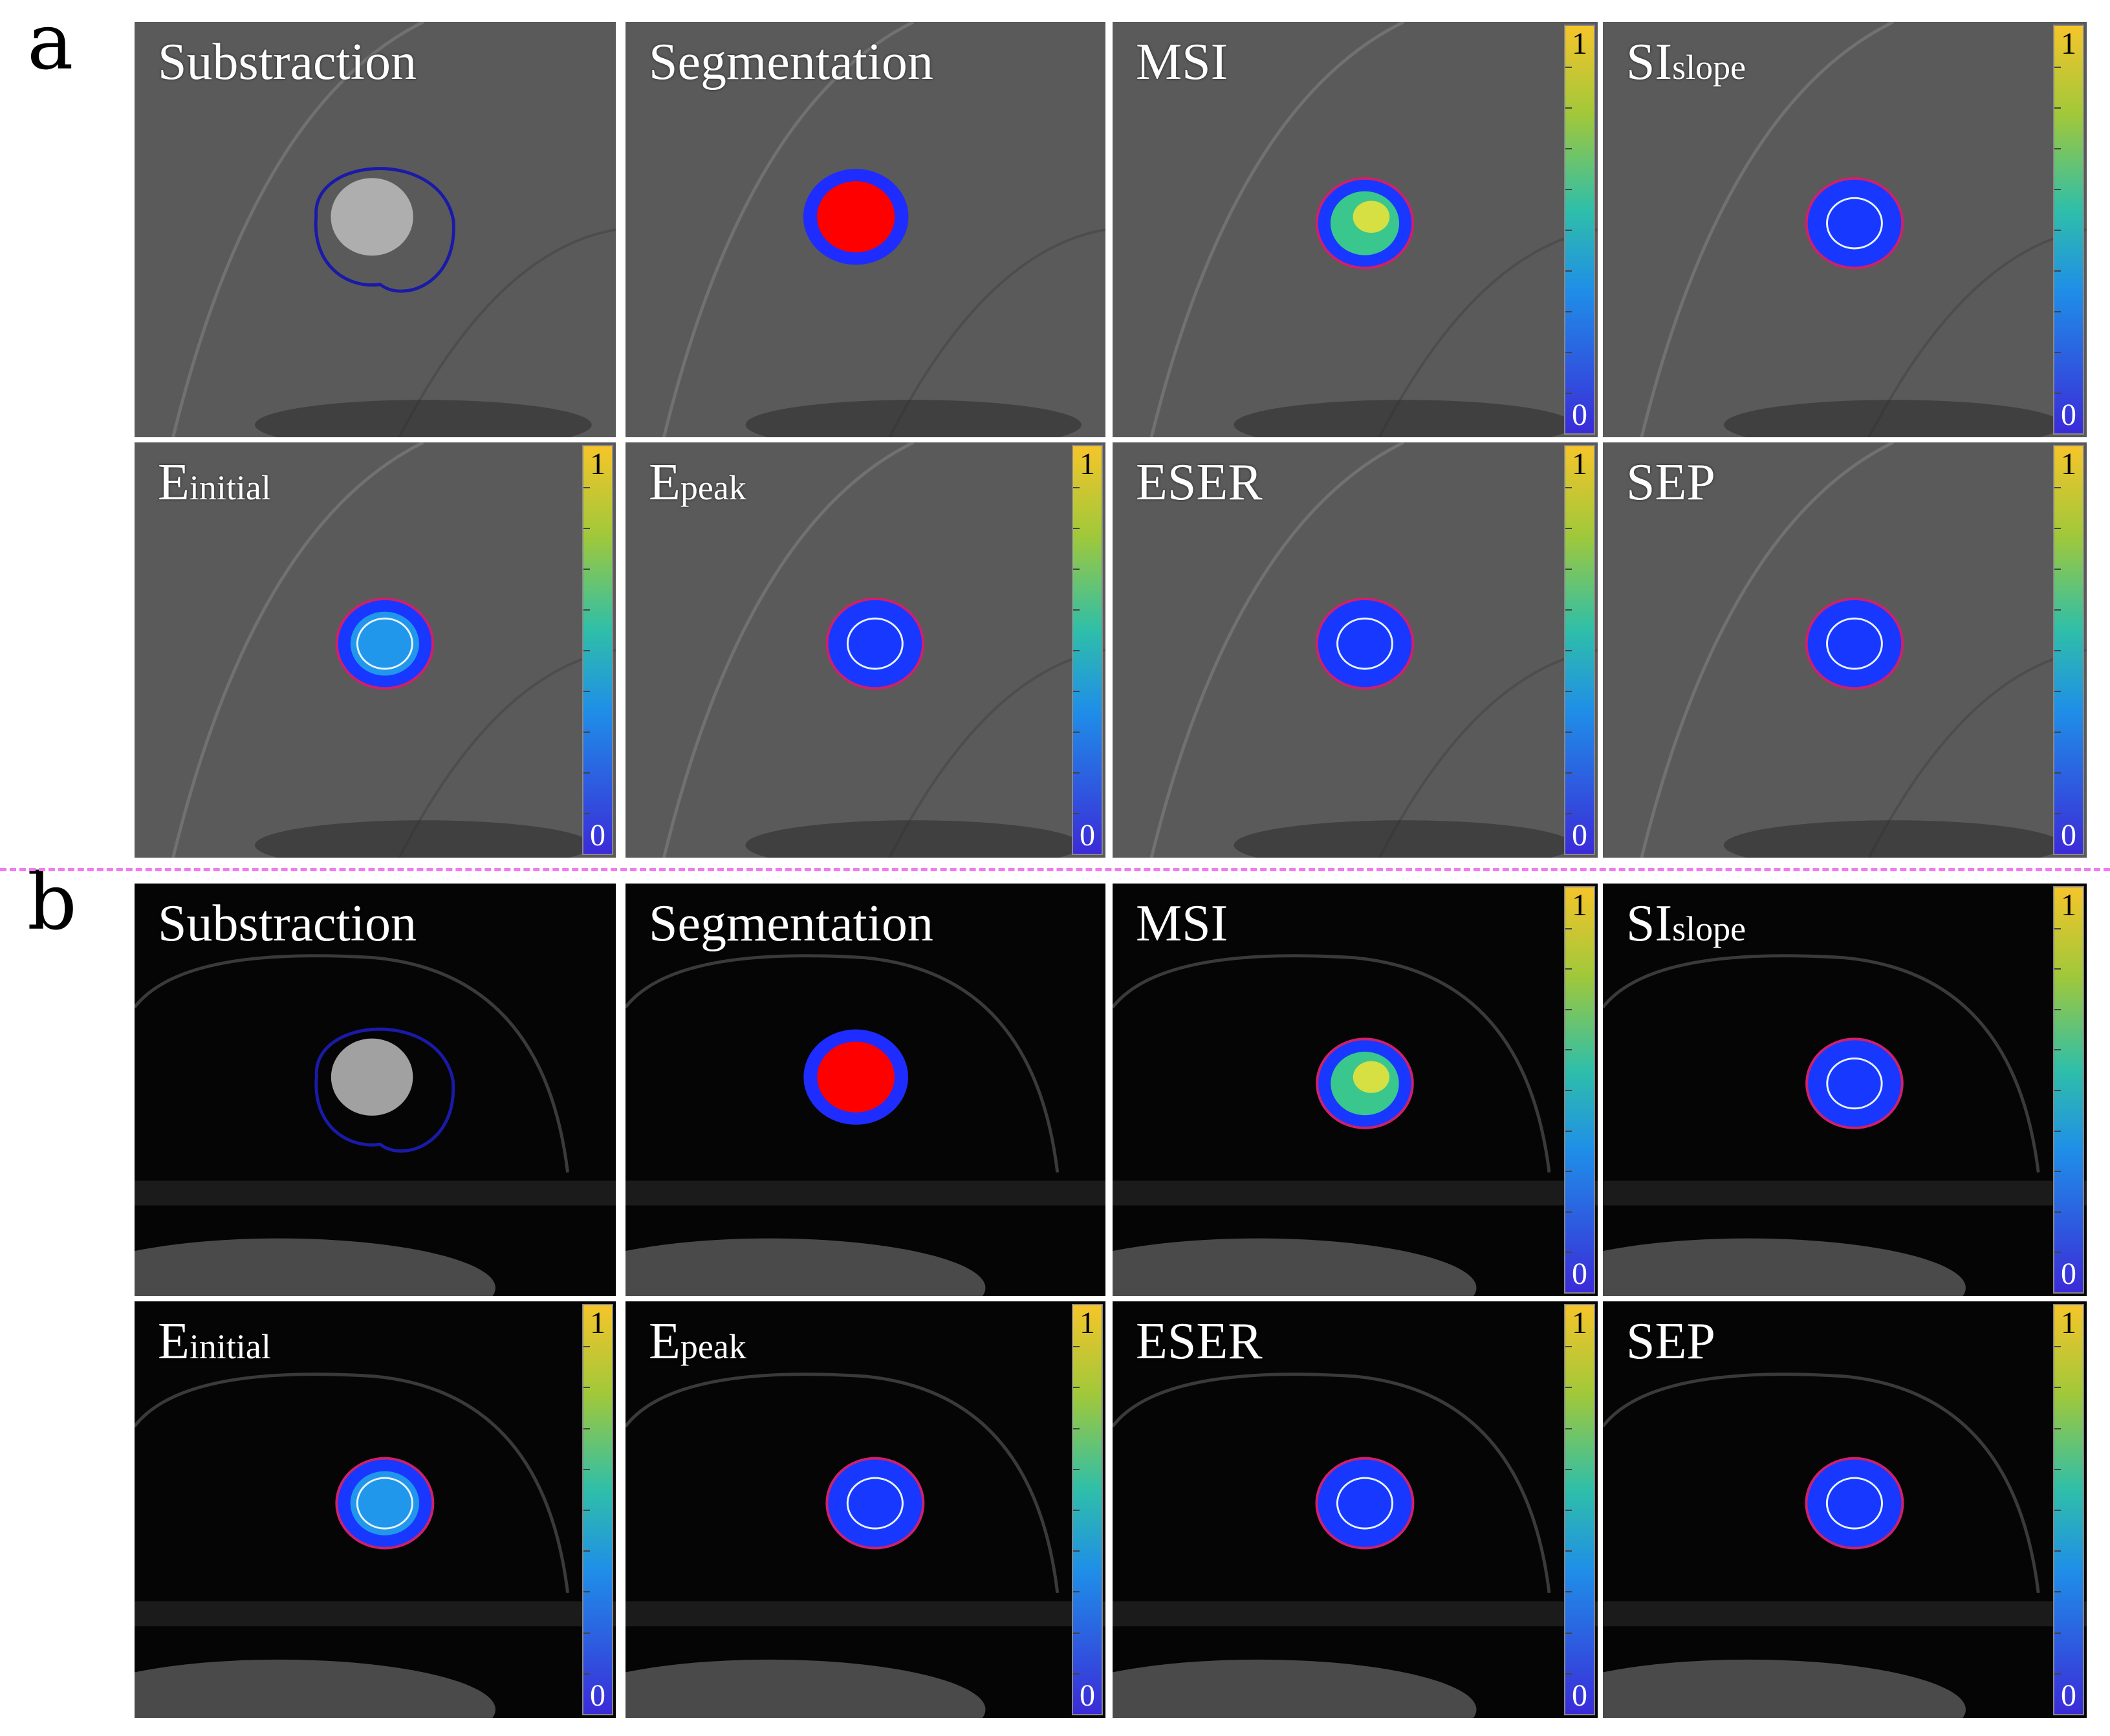  What do you see at coordinates (713, 1346) in the screenshot?
I see `panel-title-subscript: peak` at bounding box center [713, 1346].